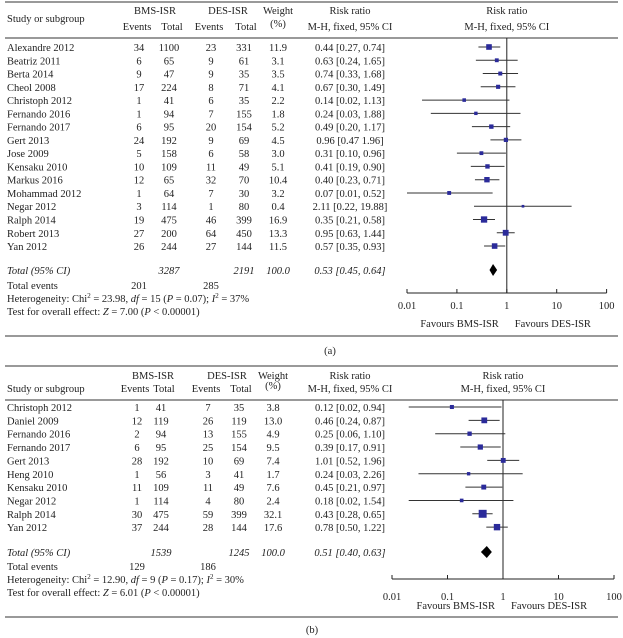 This screenshot has height=638, width=623. What do you see at coordinates (244, 247) in the screenshot?
I see `des-total: 144` at bounding box center [244, 247].